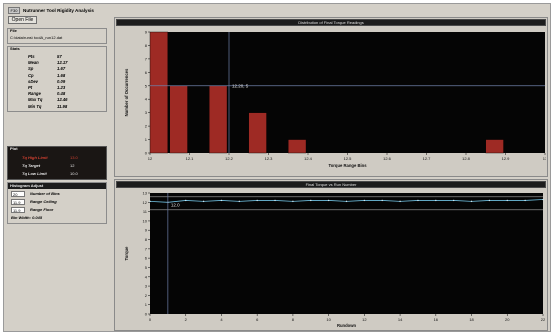  What do you see at coordinates (48, 63) in the screenshot?
I see `stat-row: Mean 12.17` at bounding box center [48, 63].